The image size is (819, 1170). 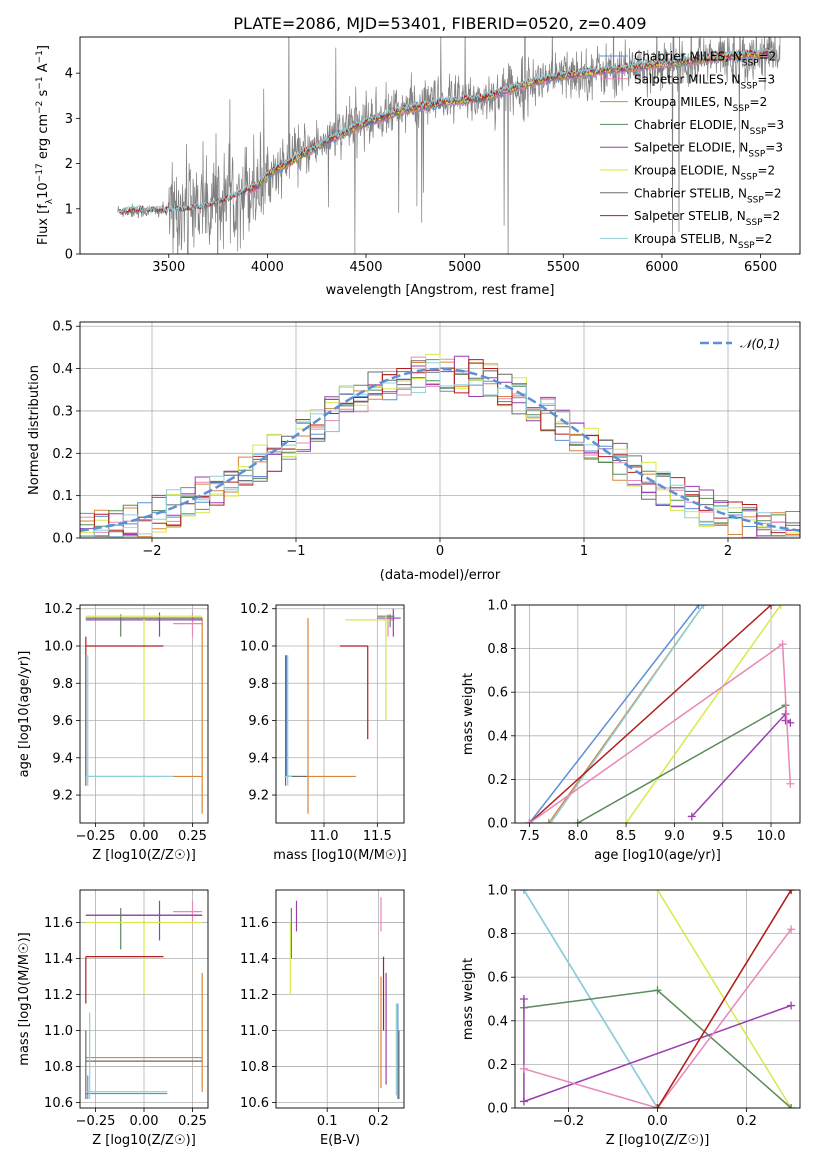 I want to click on y-tick-label: 0.6, so click(x=497, y=693).